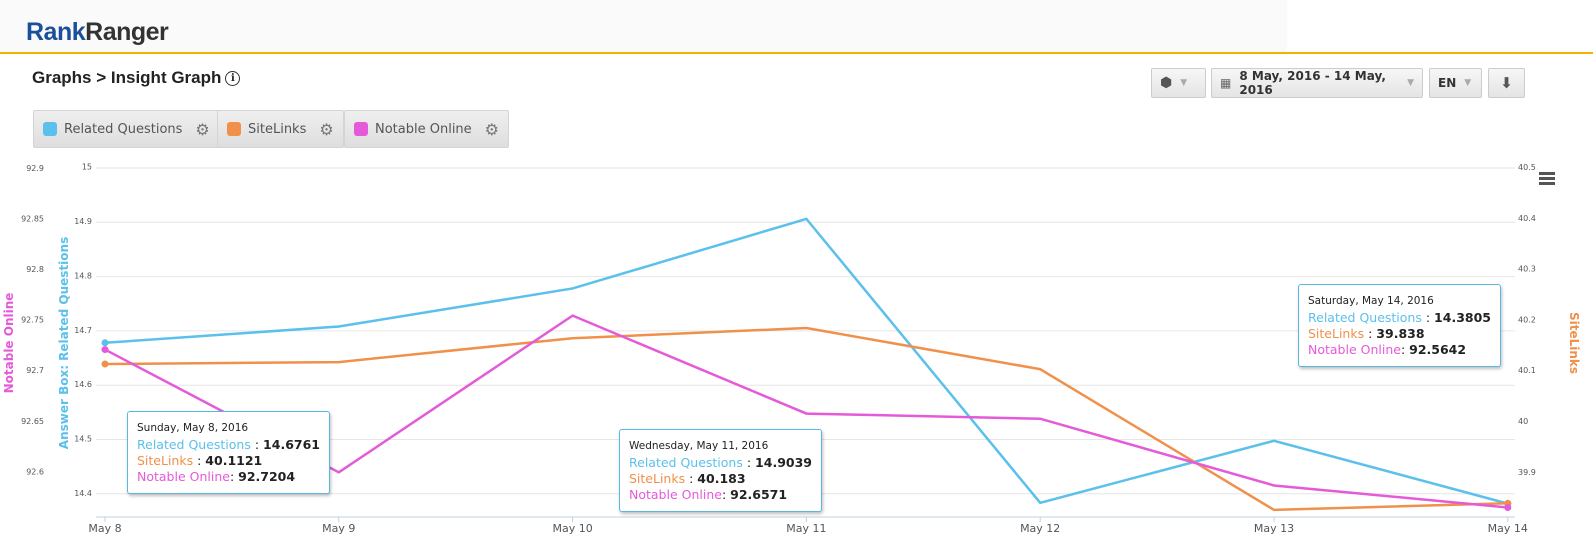  Describe the element at coordinates (1527, 472) in the screenshot. I see `sitelinks-axis-tick: 39.9` at that location.